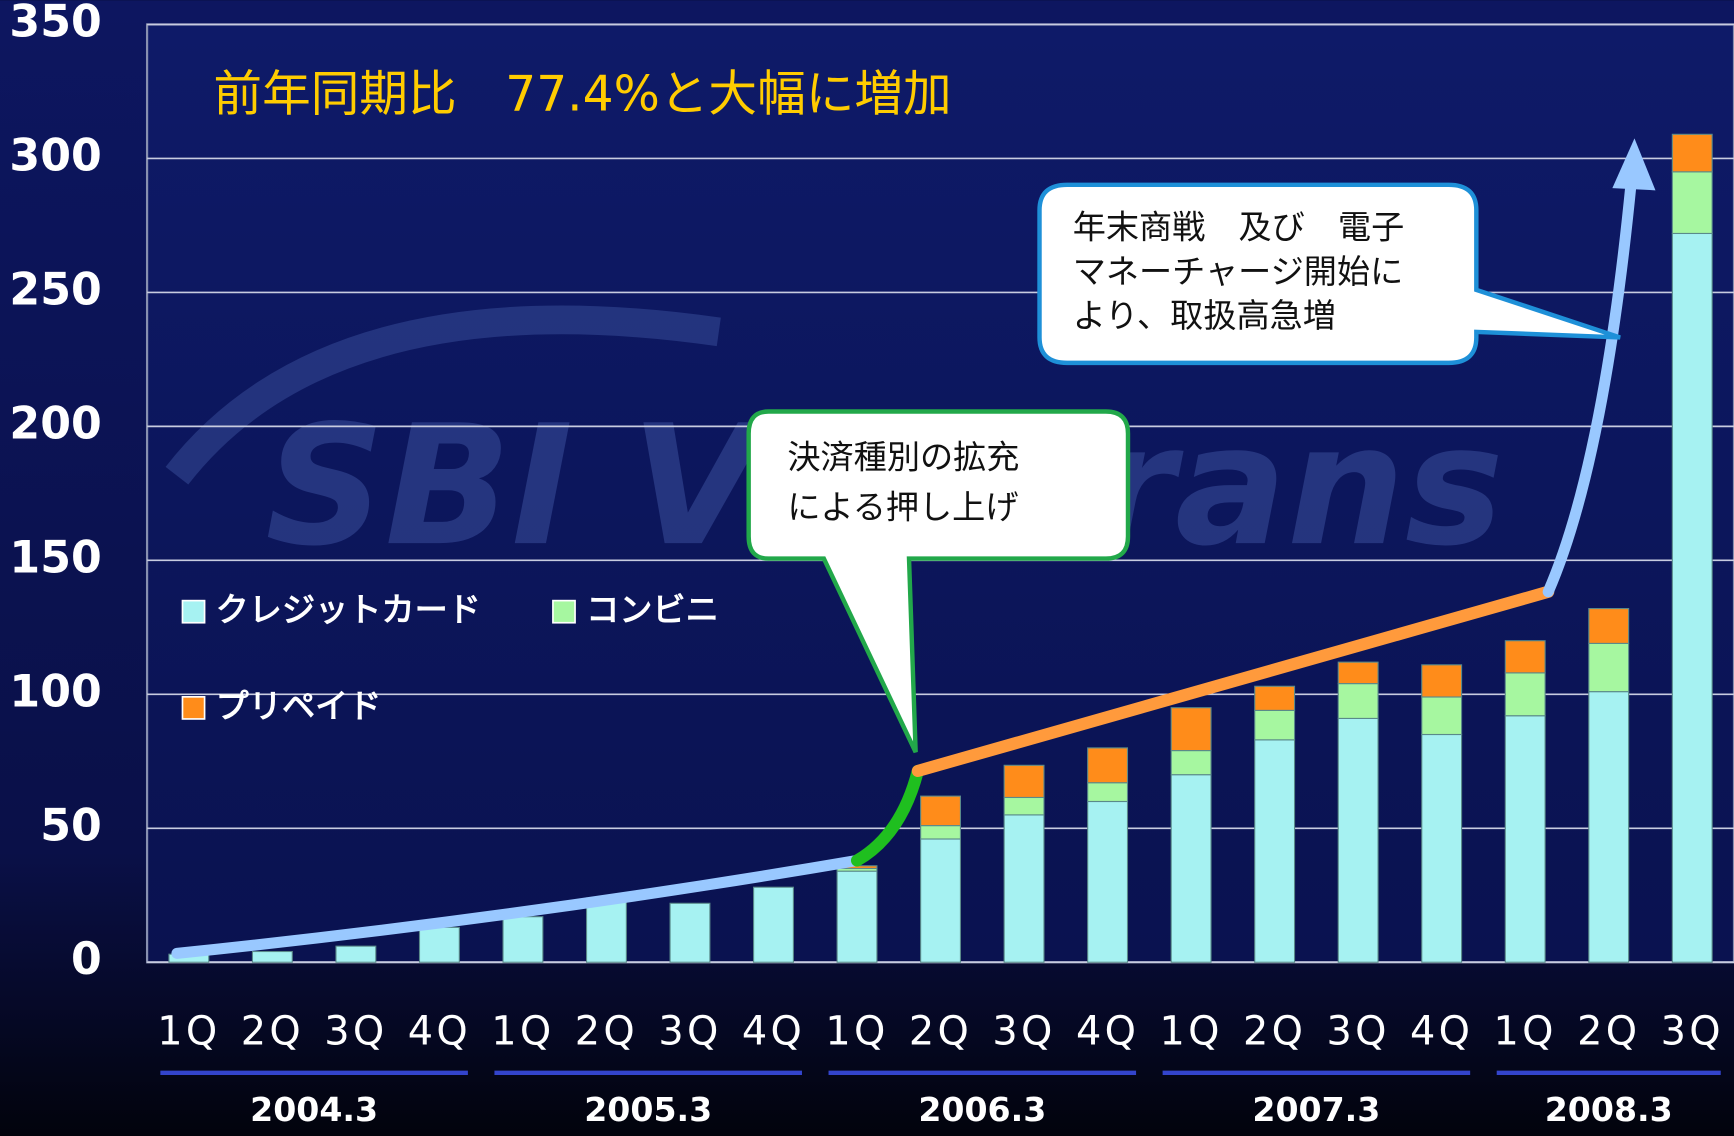 This screenshot has width=1734, height=1136. I want to click on legend-label: クレジットカード, so click(348, 609).